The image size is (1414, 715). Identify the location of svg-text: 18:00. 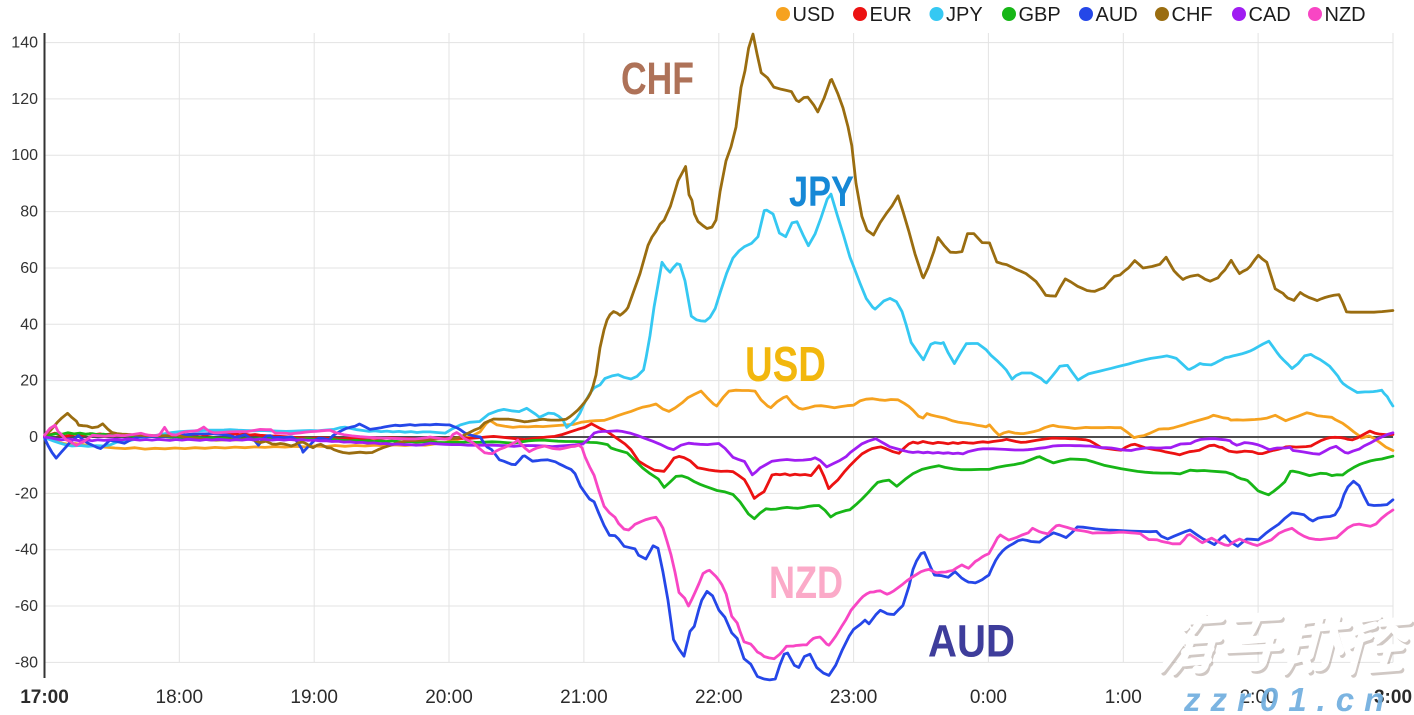
(180, 697).